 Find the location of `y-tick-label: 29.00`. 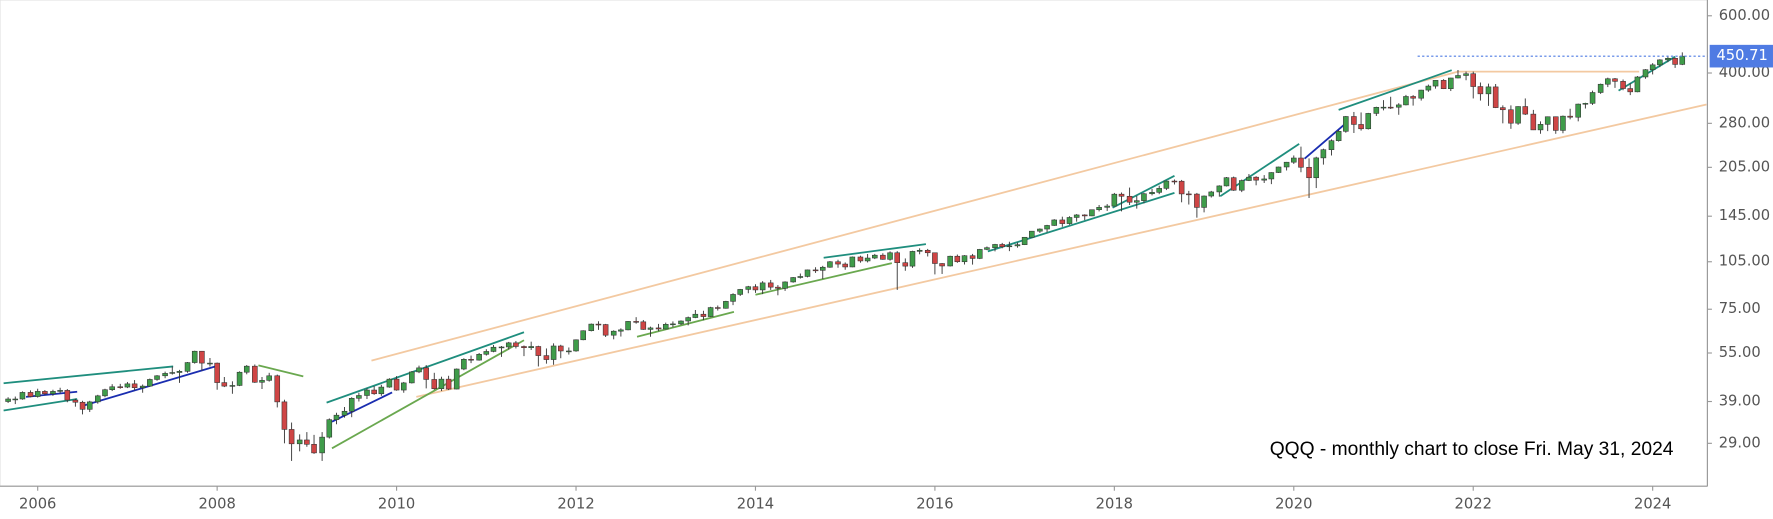

y-tick-label: 29.00 is located at coordinates (1740, 442).